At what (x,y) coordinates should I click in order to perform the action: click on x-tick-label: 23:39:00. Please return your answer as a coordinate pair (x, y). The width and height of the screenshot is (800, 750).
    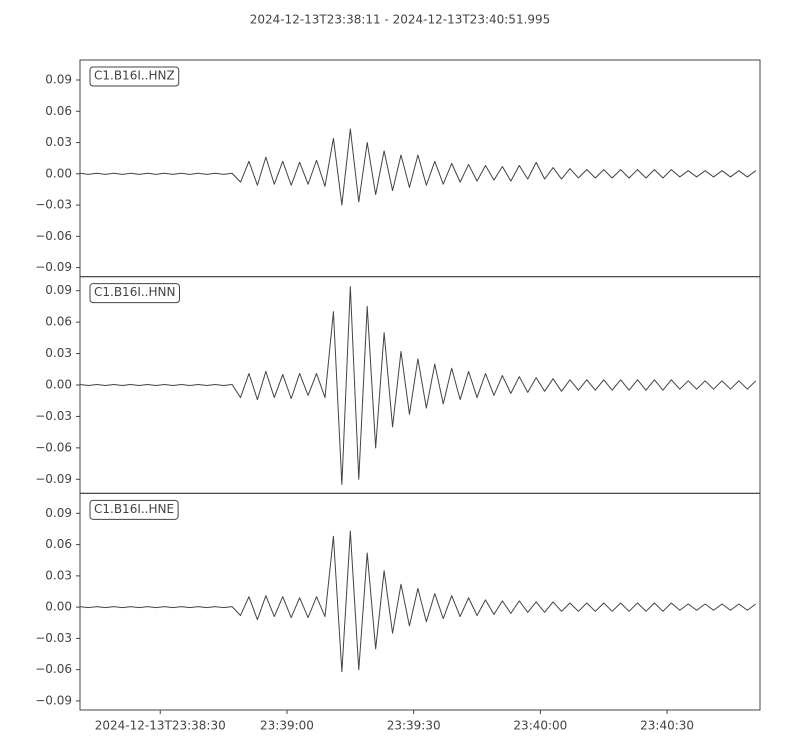
    Looking at the image, I should click on (287, 726).